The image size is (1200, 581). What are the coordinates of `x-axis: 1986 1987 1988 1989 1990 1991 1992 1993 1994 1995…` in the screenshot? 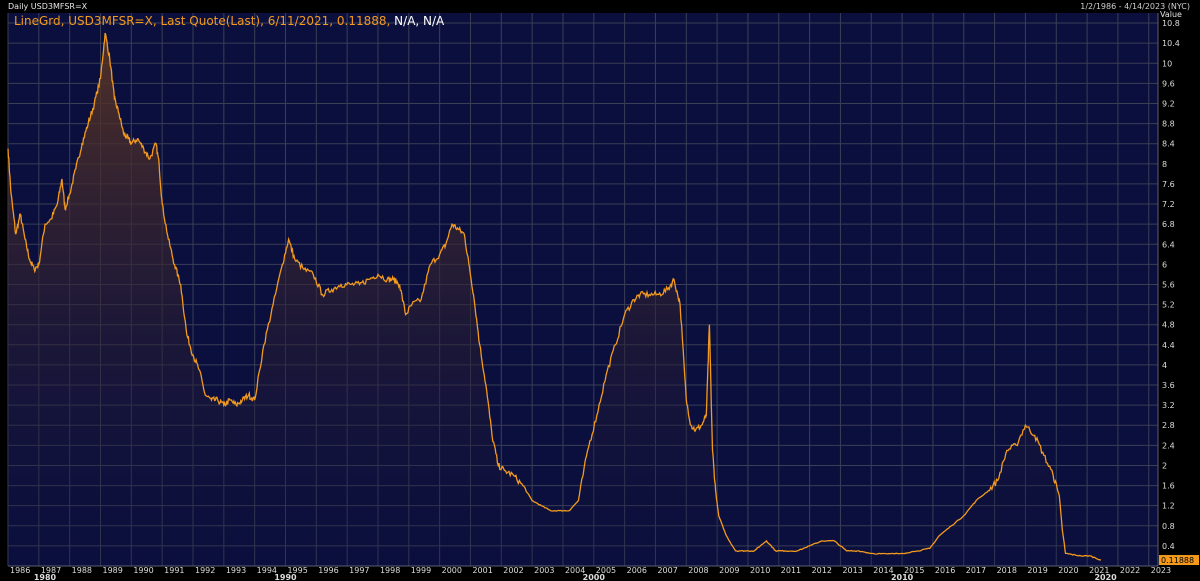 It's located at (589, 573).